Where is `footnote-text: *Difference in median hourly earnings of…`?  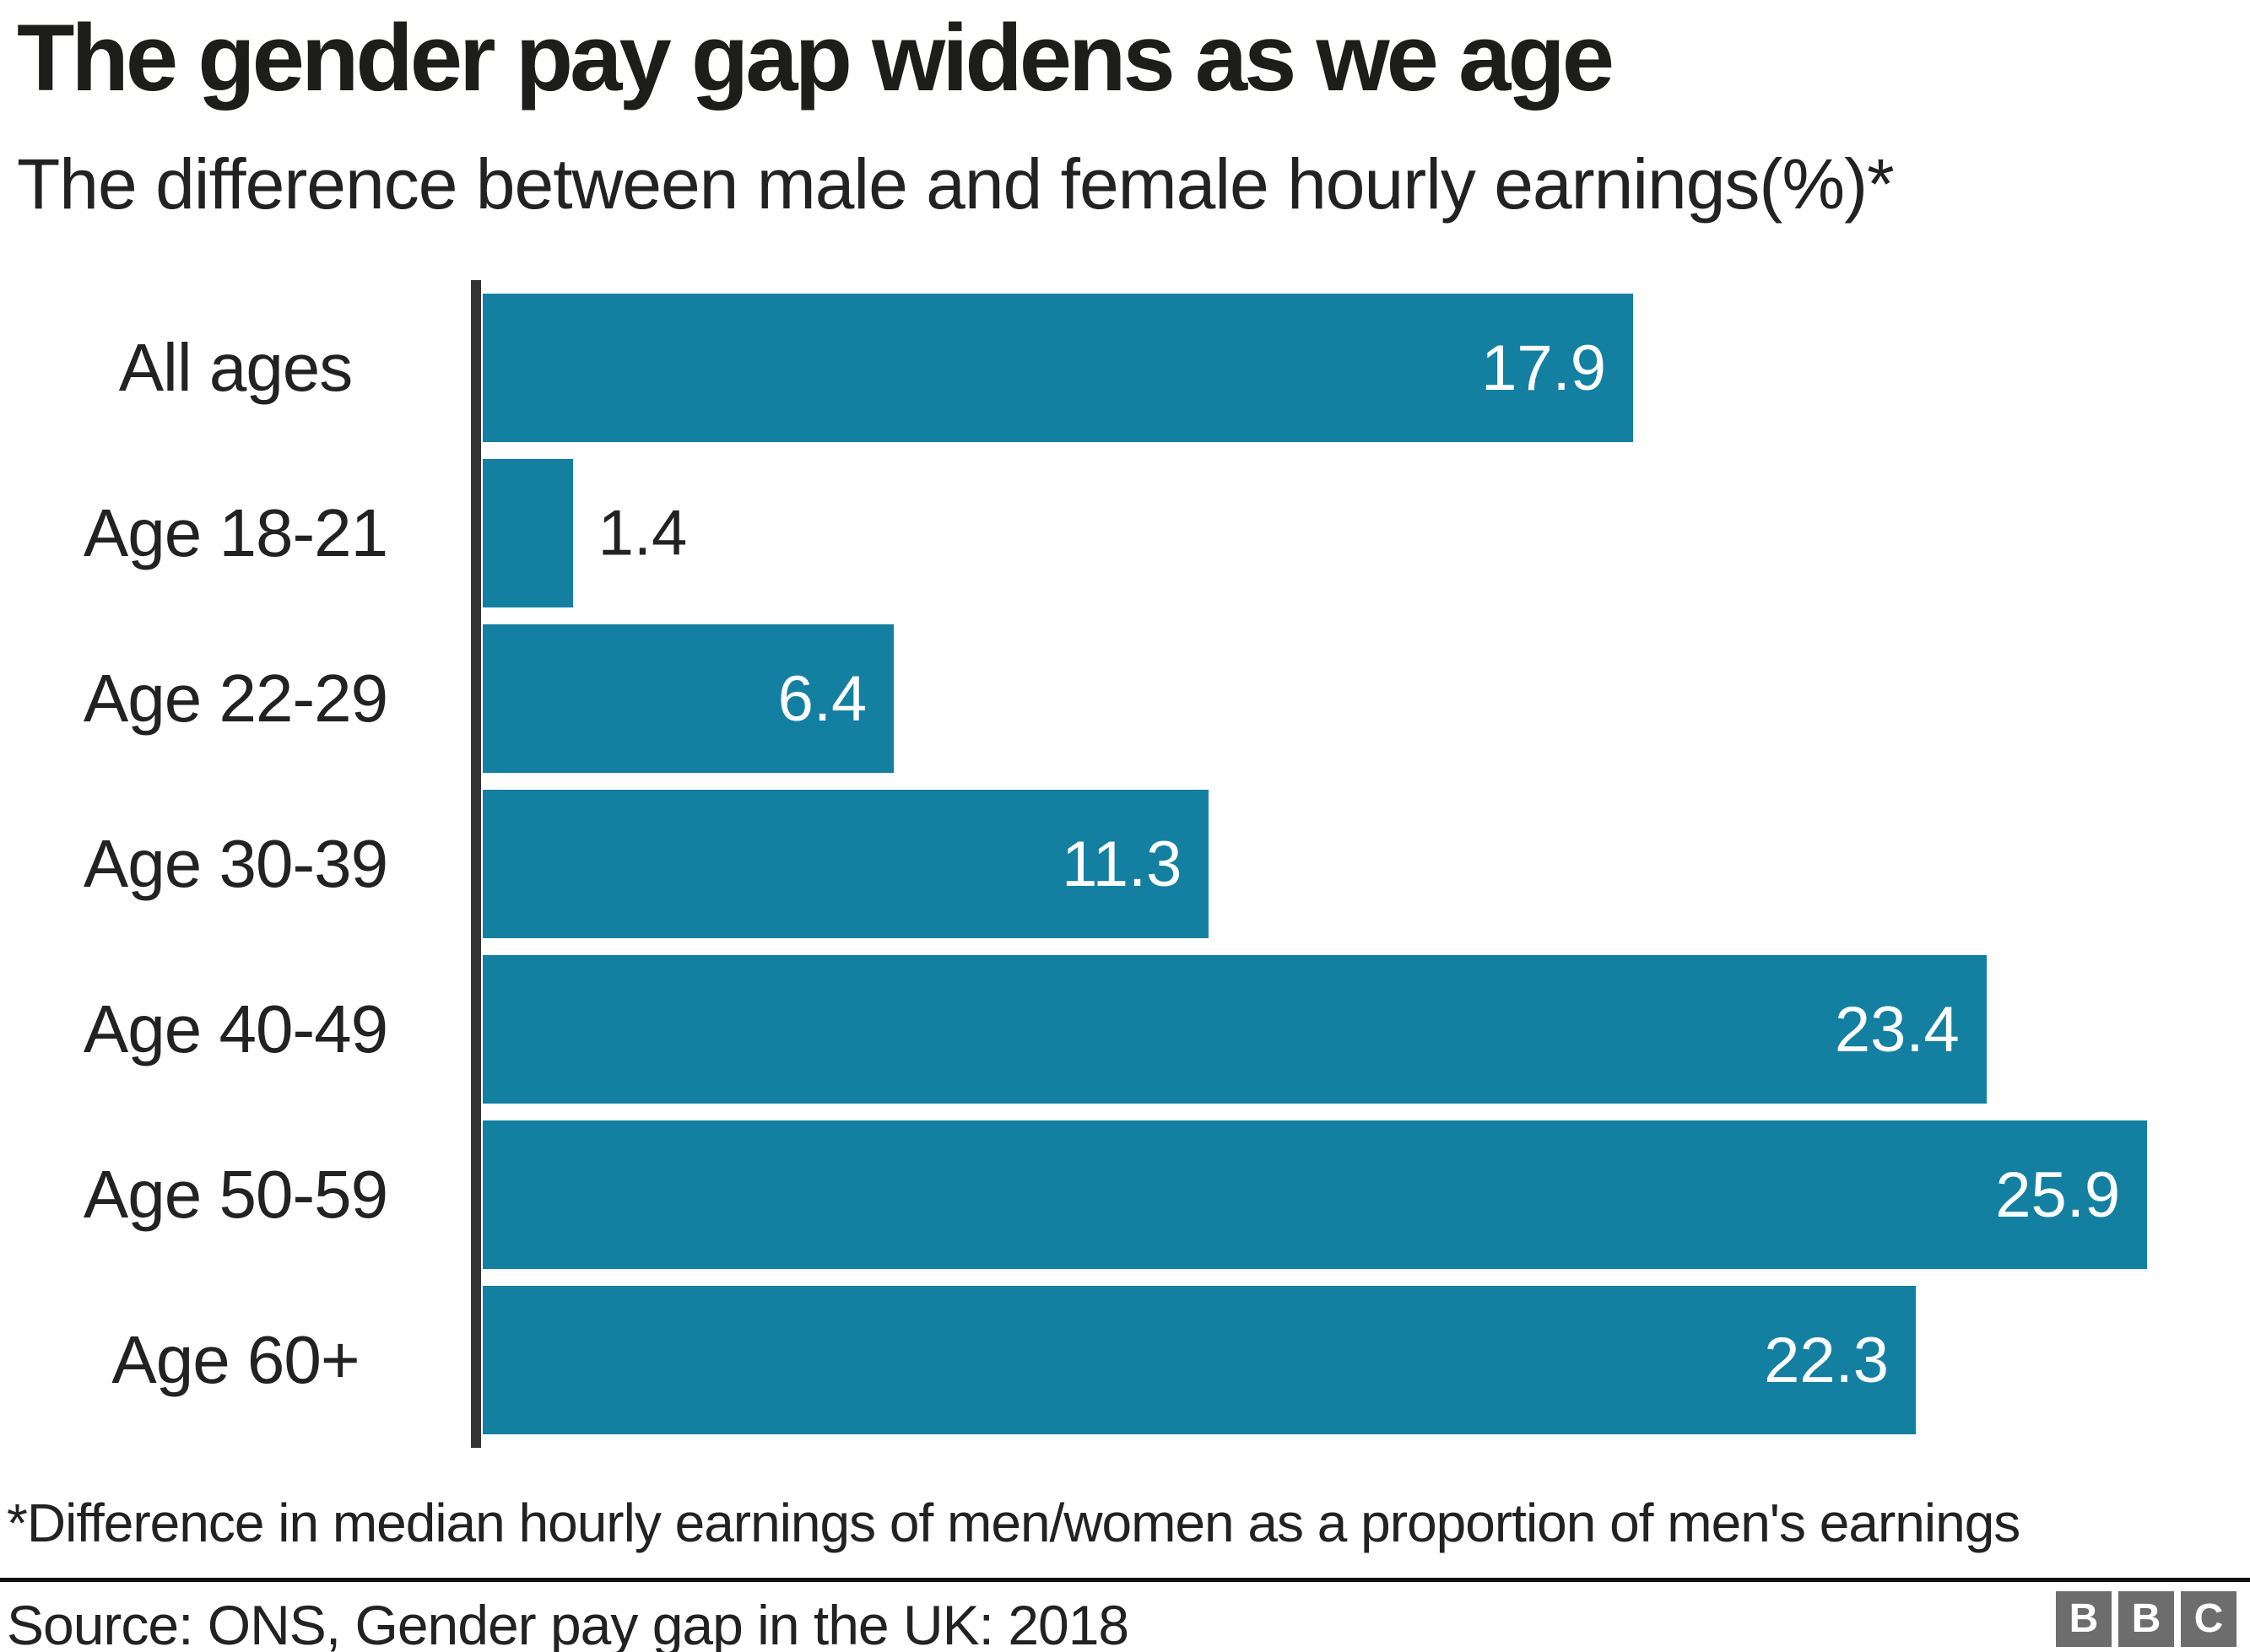 footnote-text: *Difference in median hourly earnings of… is located at coordinates (1013, 1523).